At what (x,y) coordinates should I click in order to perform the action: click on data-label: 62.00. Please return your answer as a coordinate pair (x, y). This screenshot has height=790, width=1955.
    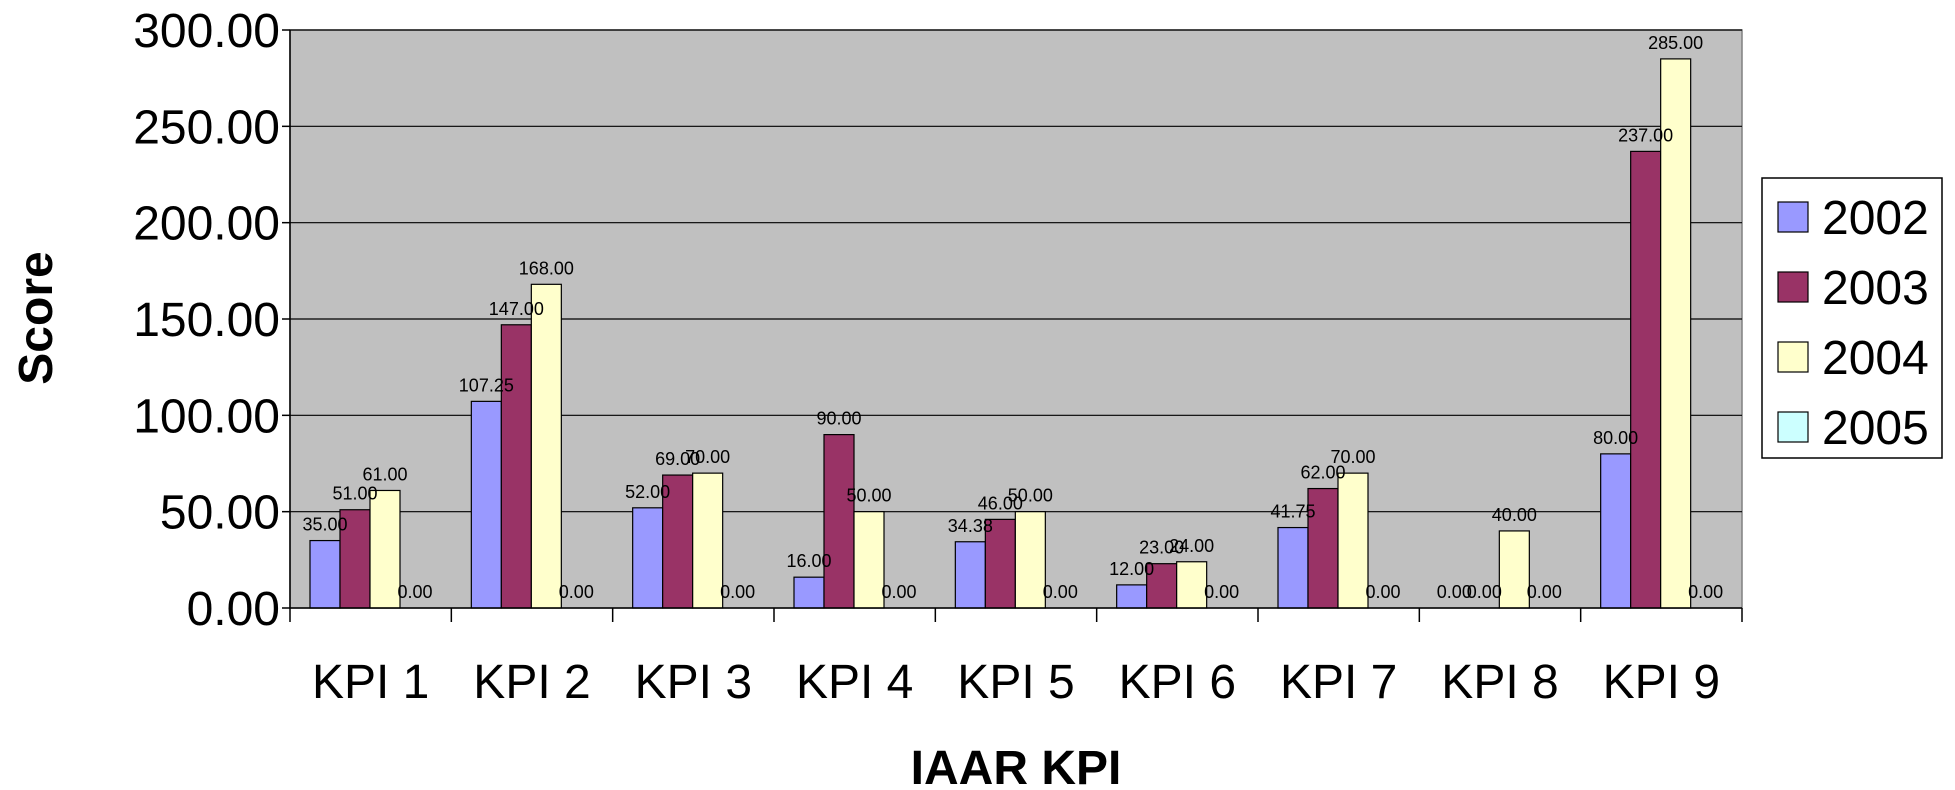
    Looking at the image, I should click on (1322, 473).